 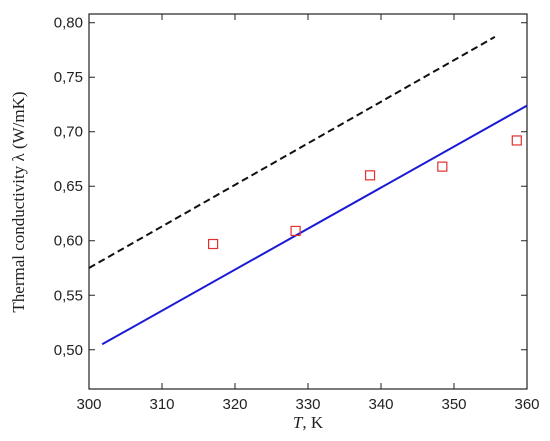 What do you see at coordinates (307, 404) in the screenshot?
I see `x-tick-label: 330` at bounding box center [307, 404].